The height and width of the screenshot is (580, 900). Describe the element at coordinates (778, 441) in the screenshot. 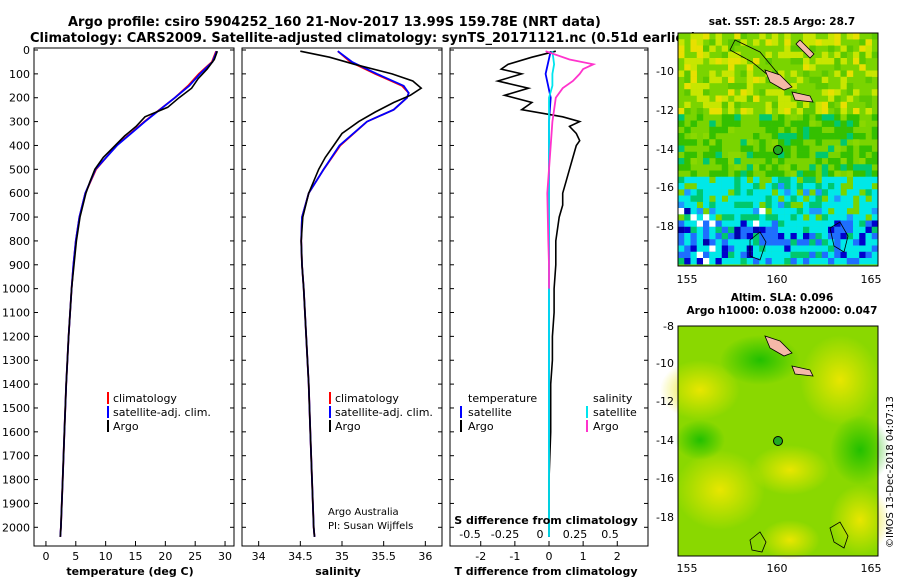

I see `sla-frame` at that location.